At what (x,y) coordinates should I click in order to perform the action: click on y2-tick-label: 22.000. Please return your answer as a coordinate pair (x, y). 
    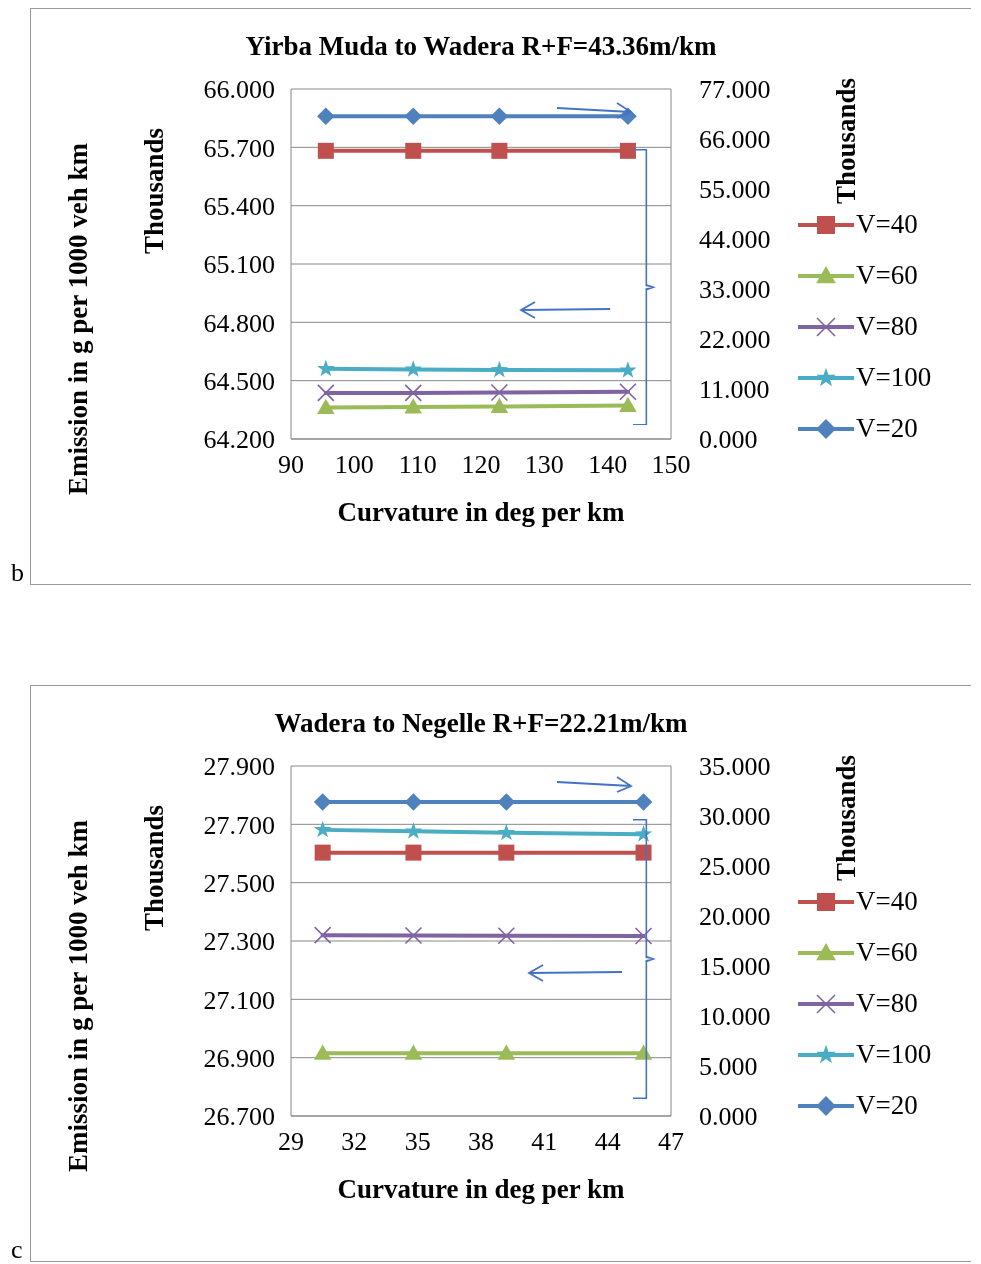
    Looking at the image, I should click on (735, 340).